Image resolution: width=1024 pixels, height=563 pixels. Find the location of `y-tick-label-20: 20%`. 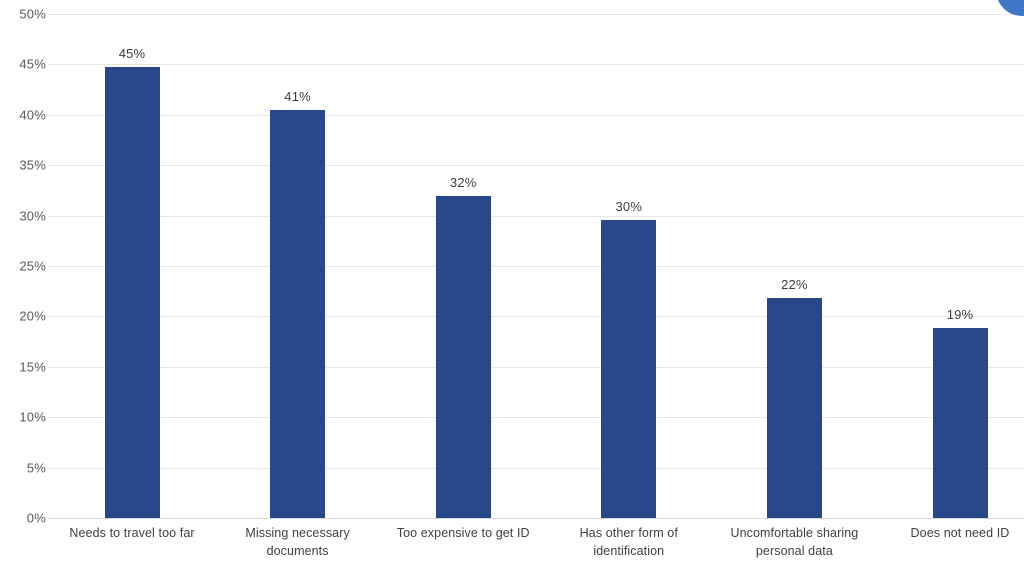

y-tick-label-20: 20% is located at coordinates (32, 316).